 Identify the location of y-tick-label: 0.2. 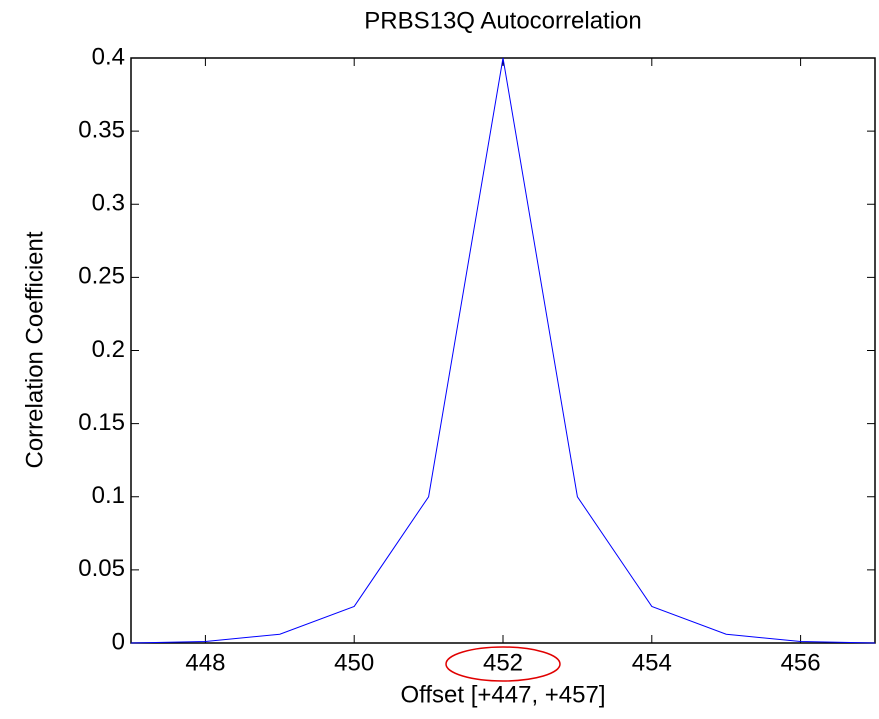
(108, 349).